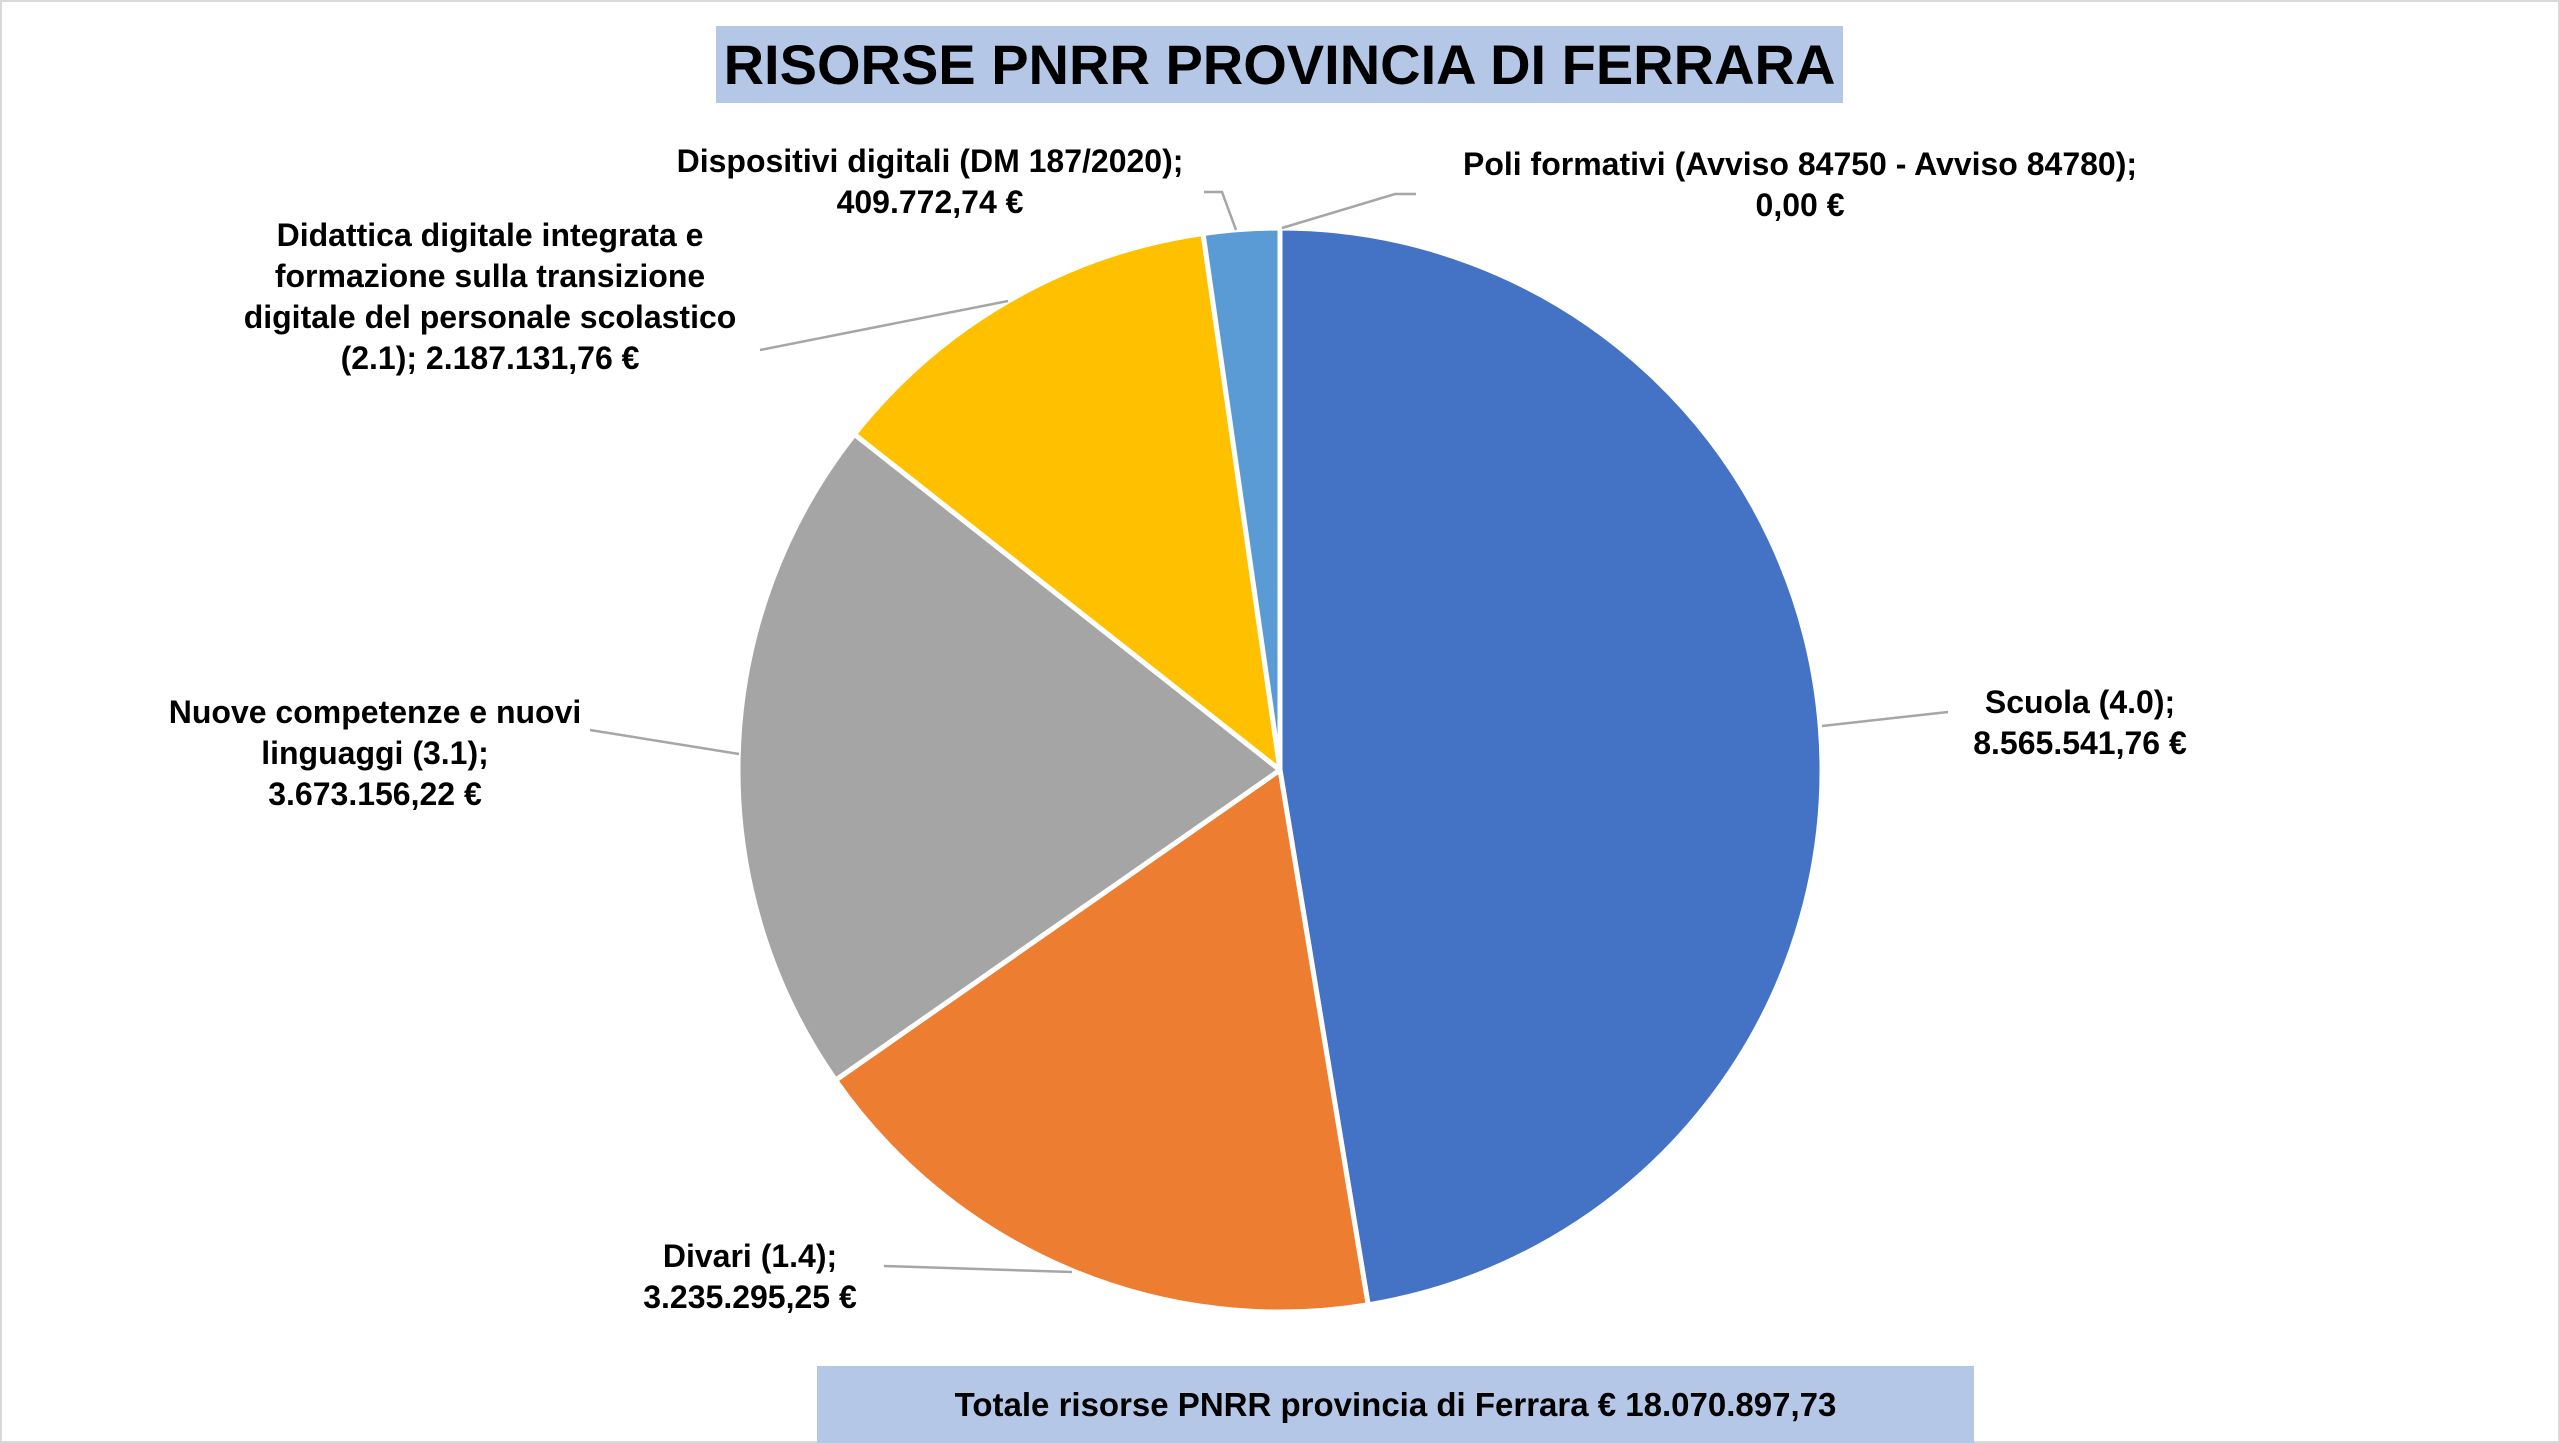 This screenshot has height=1443, width=2560. Describe the element at coordinates (1348, 211) in the screenshot. I see `leader-line-poli` at that location.